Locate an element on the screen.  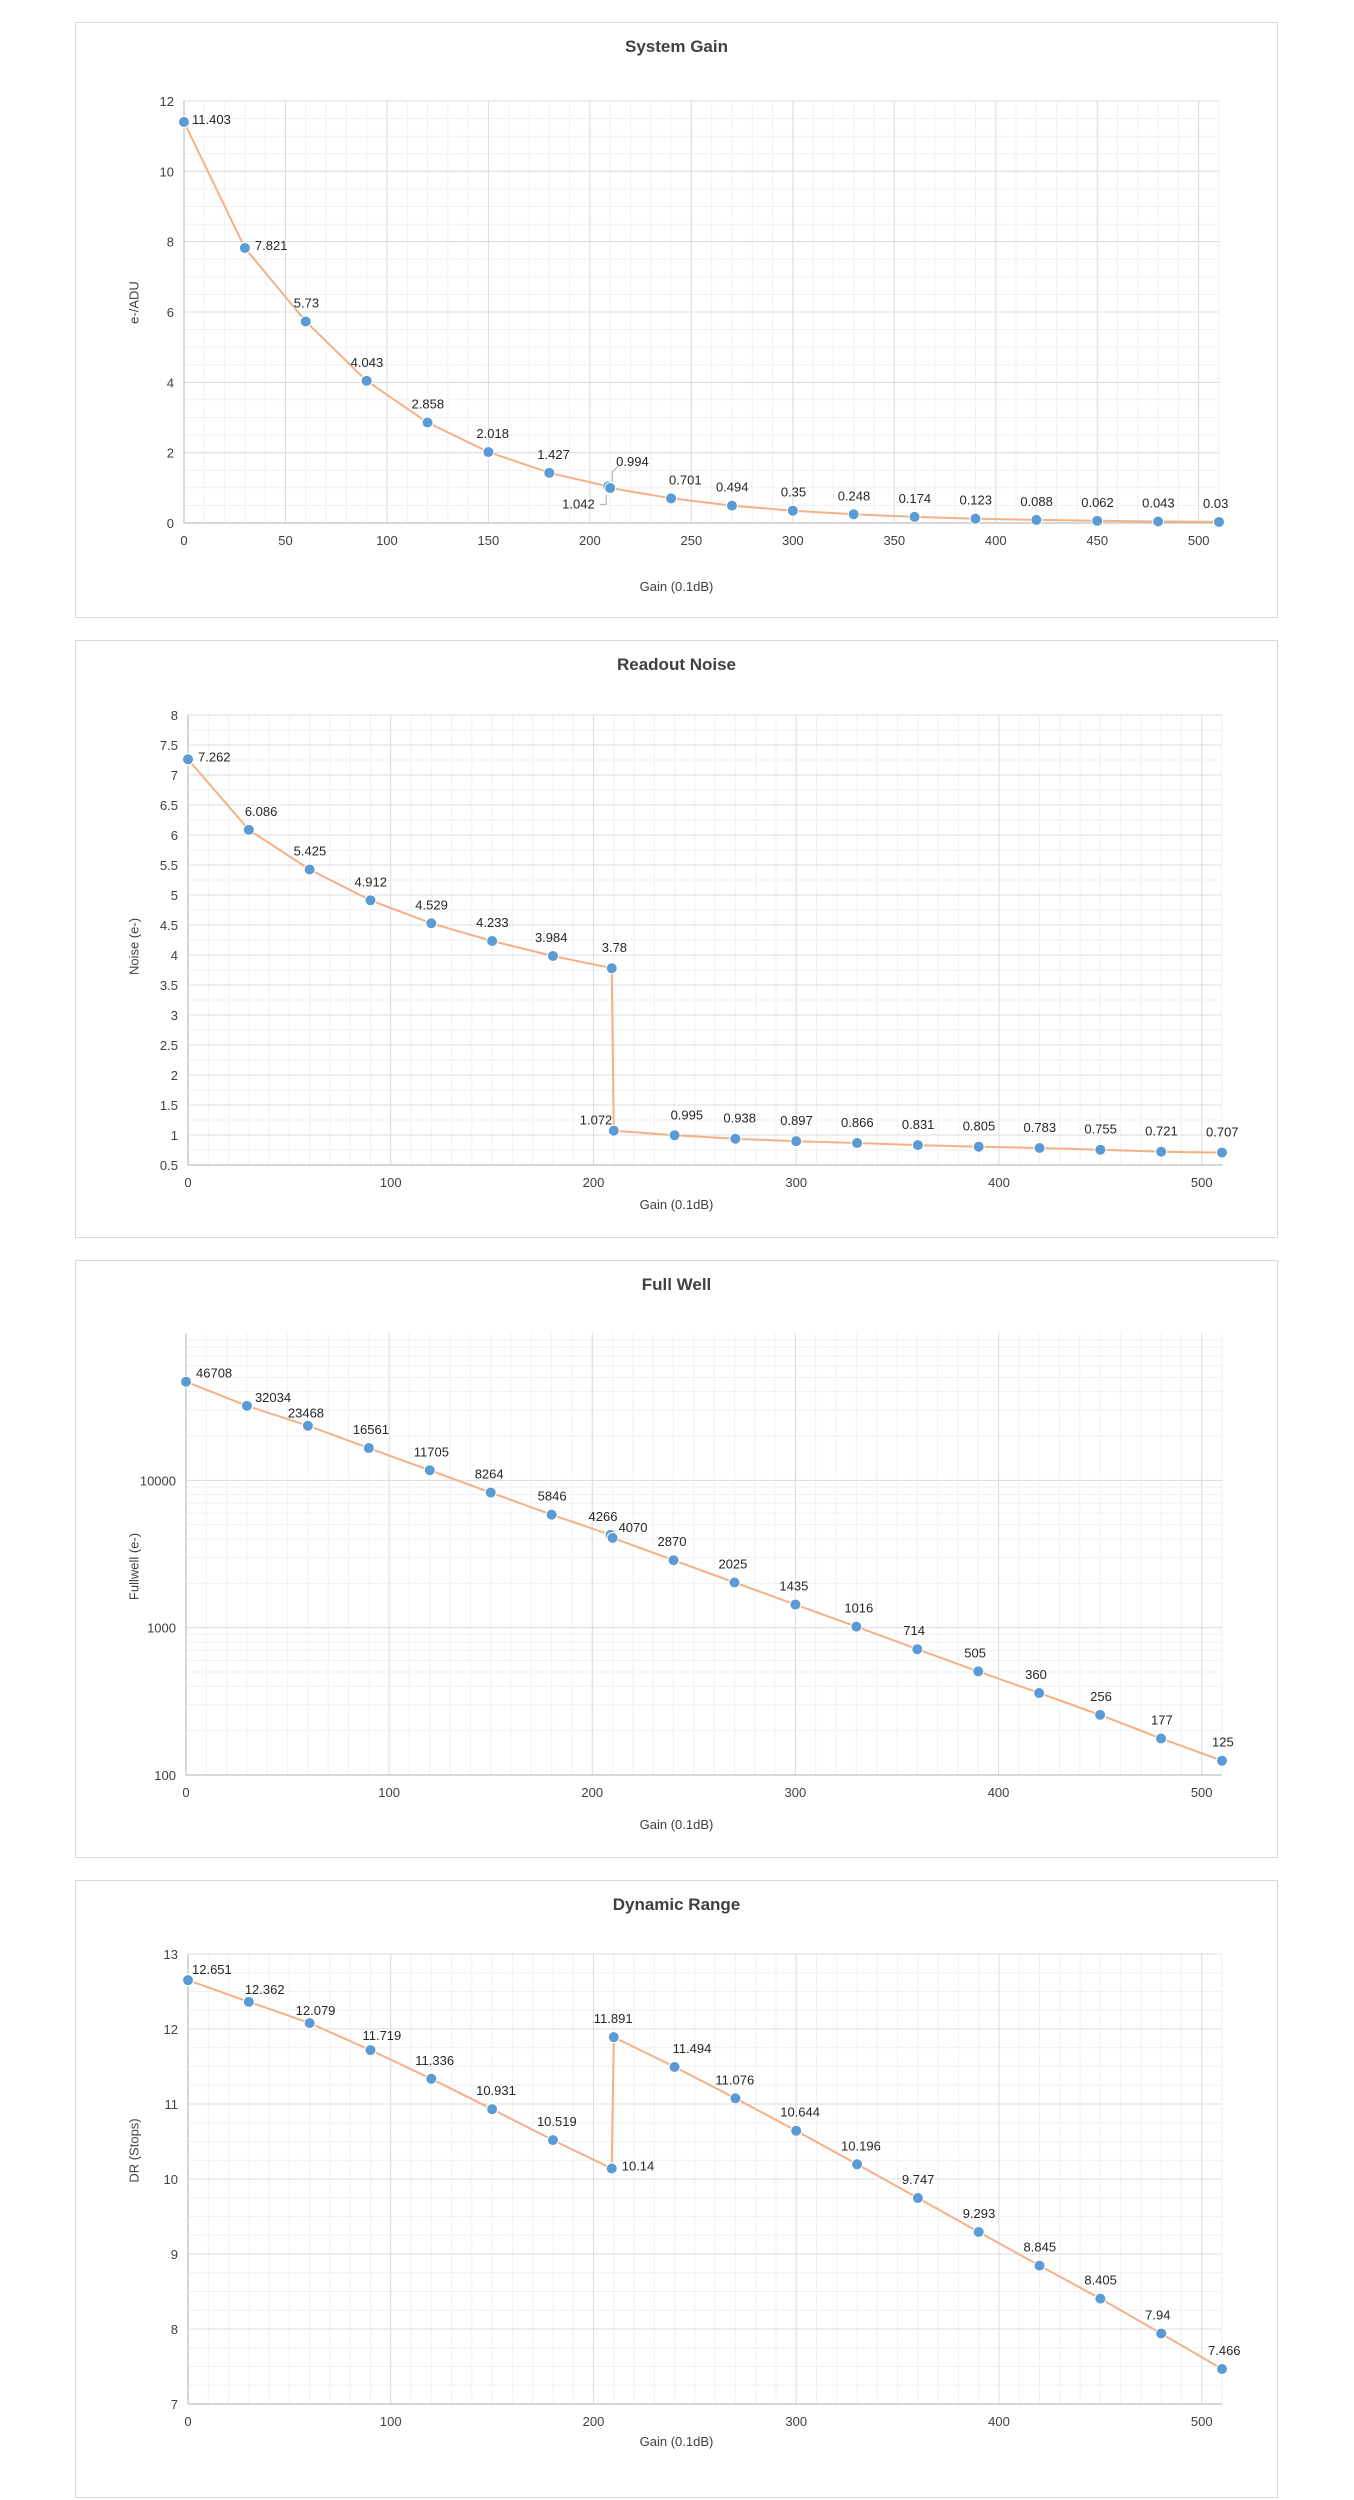
data-label: 2025 is located at coordinates (732, 1564).